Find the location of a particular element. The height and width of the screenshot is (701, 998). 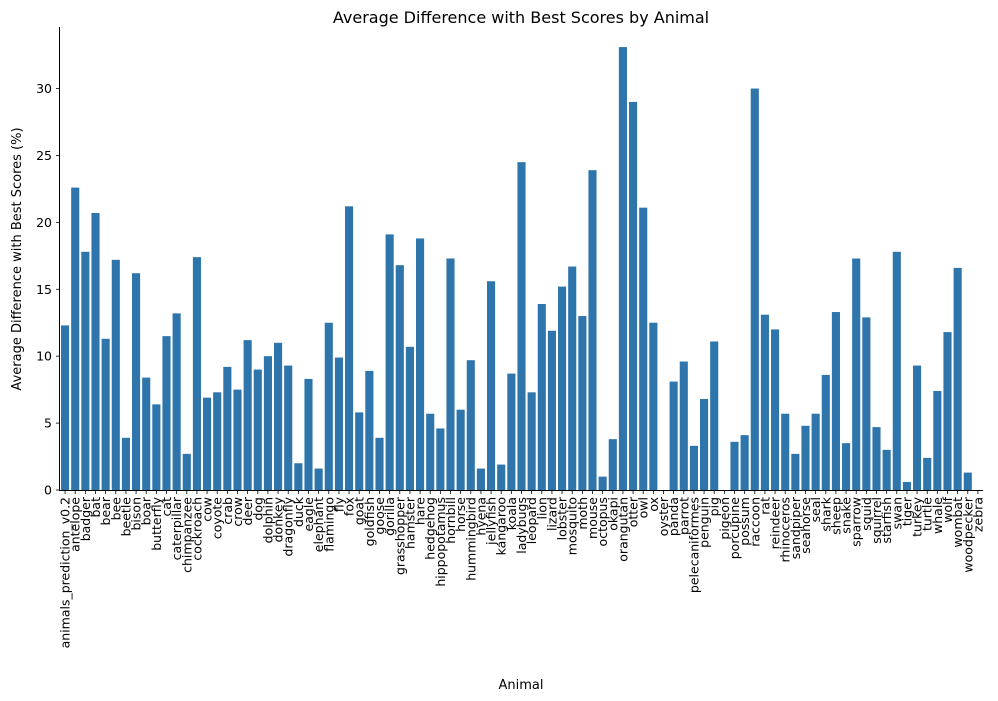

x-tick-label: reindeer is located at coordinates (775, 522).